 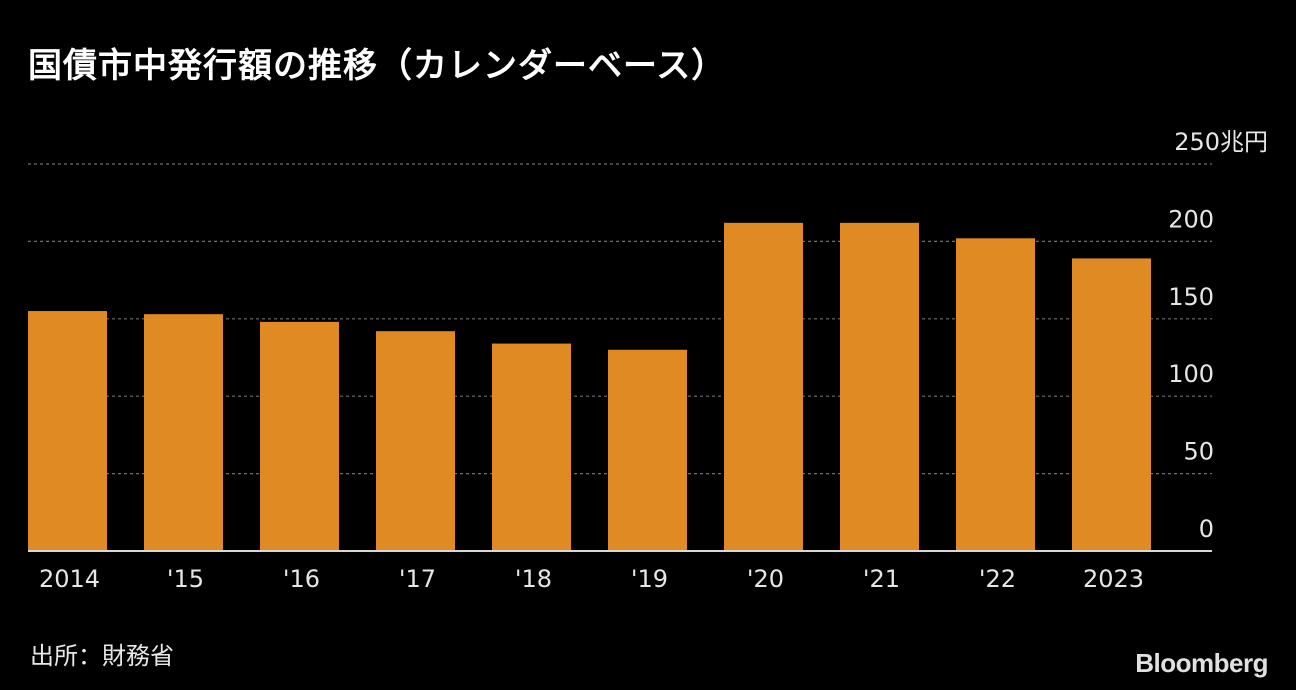 What do you see at coordinates (69, 579) in the screenshot?
I see `x-tick-label: 2014` at bounding box center [69, 579].